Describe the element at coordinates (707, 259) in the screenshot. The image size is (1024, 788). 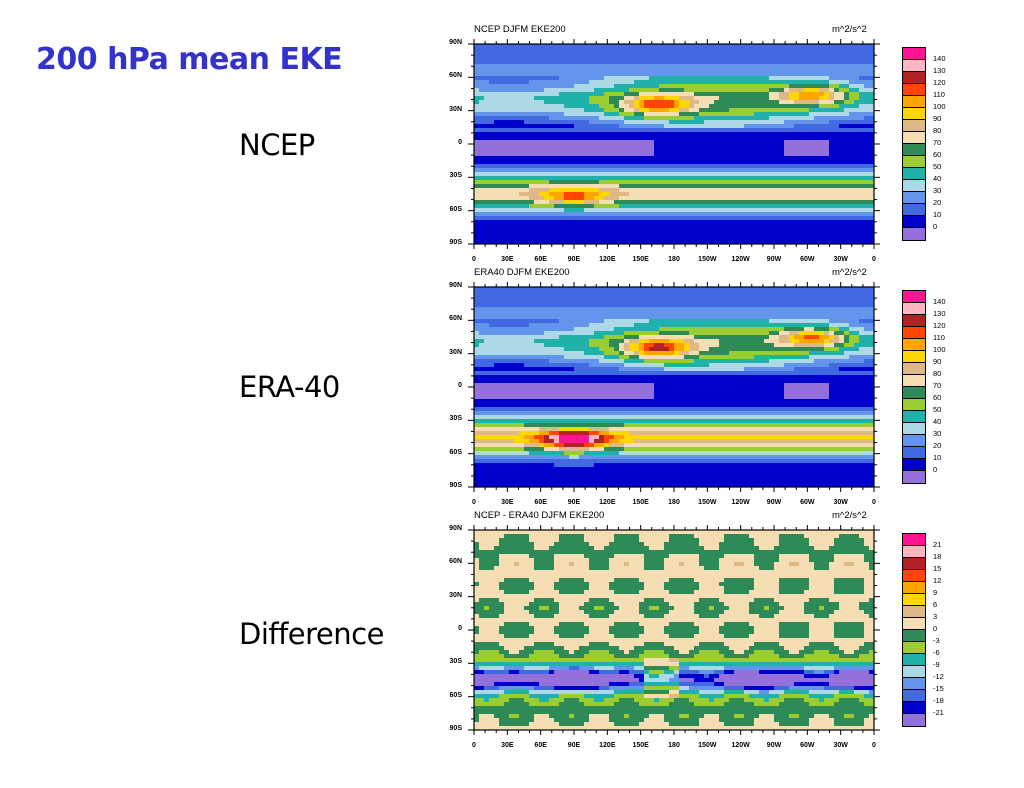
I see `x-tick-label: 150W` at that location.